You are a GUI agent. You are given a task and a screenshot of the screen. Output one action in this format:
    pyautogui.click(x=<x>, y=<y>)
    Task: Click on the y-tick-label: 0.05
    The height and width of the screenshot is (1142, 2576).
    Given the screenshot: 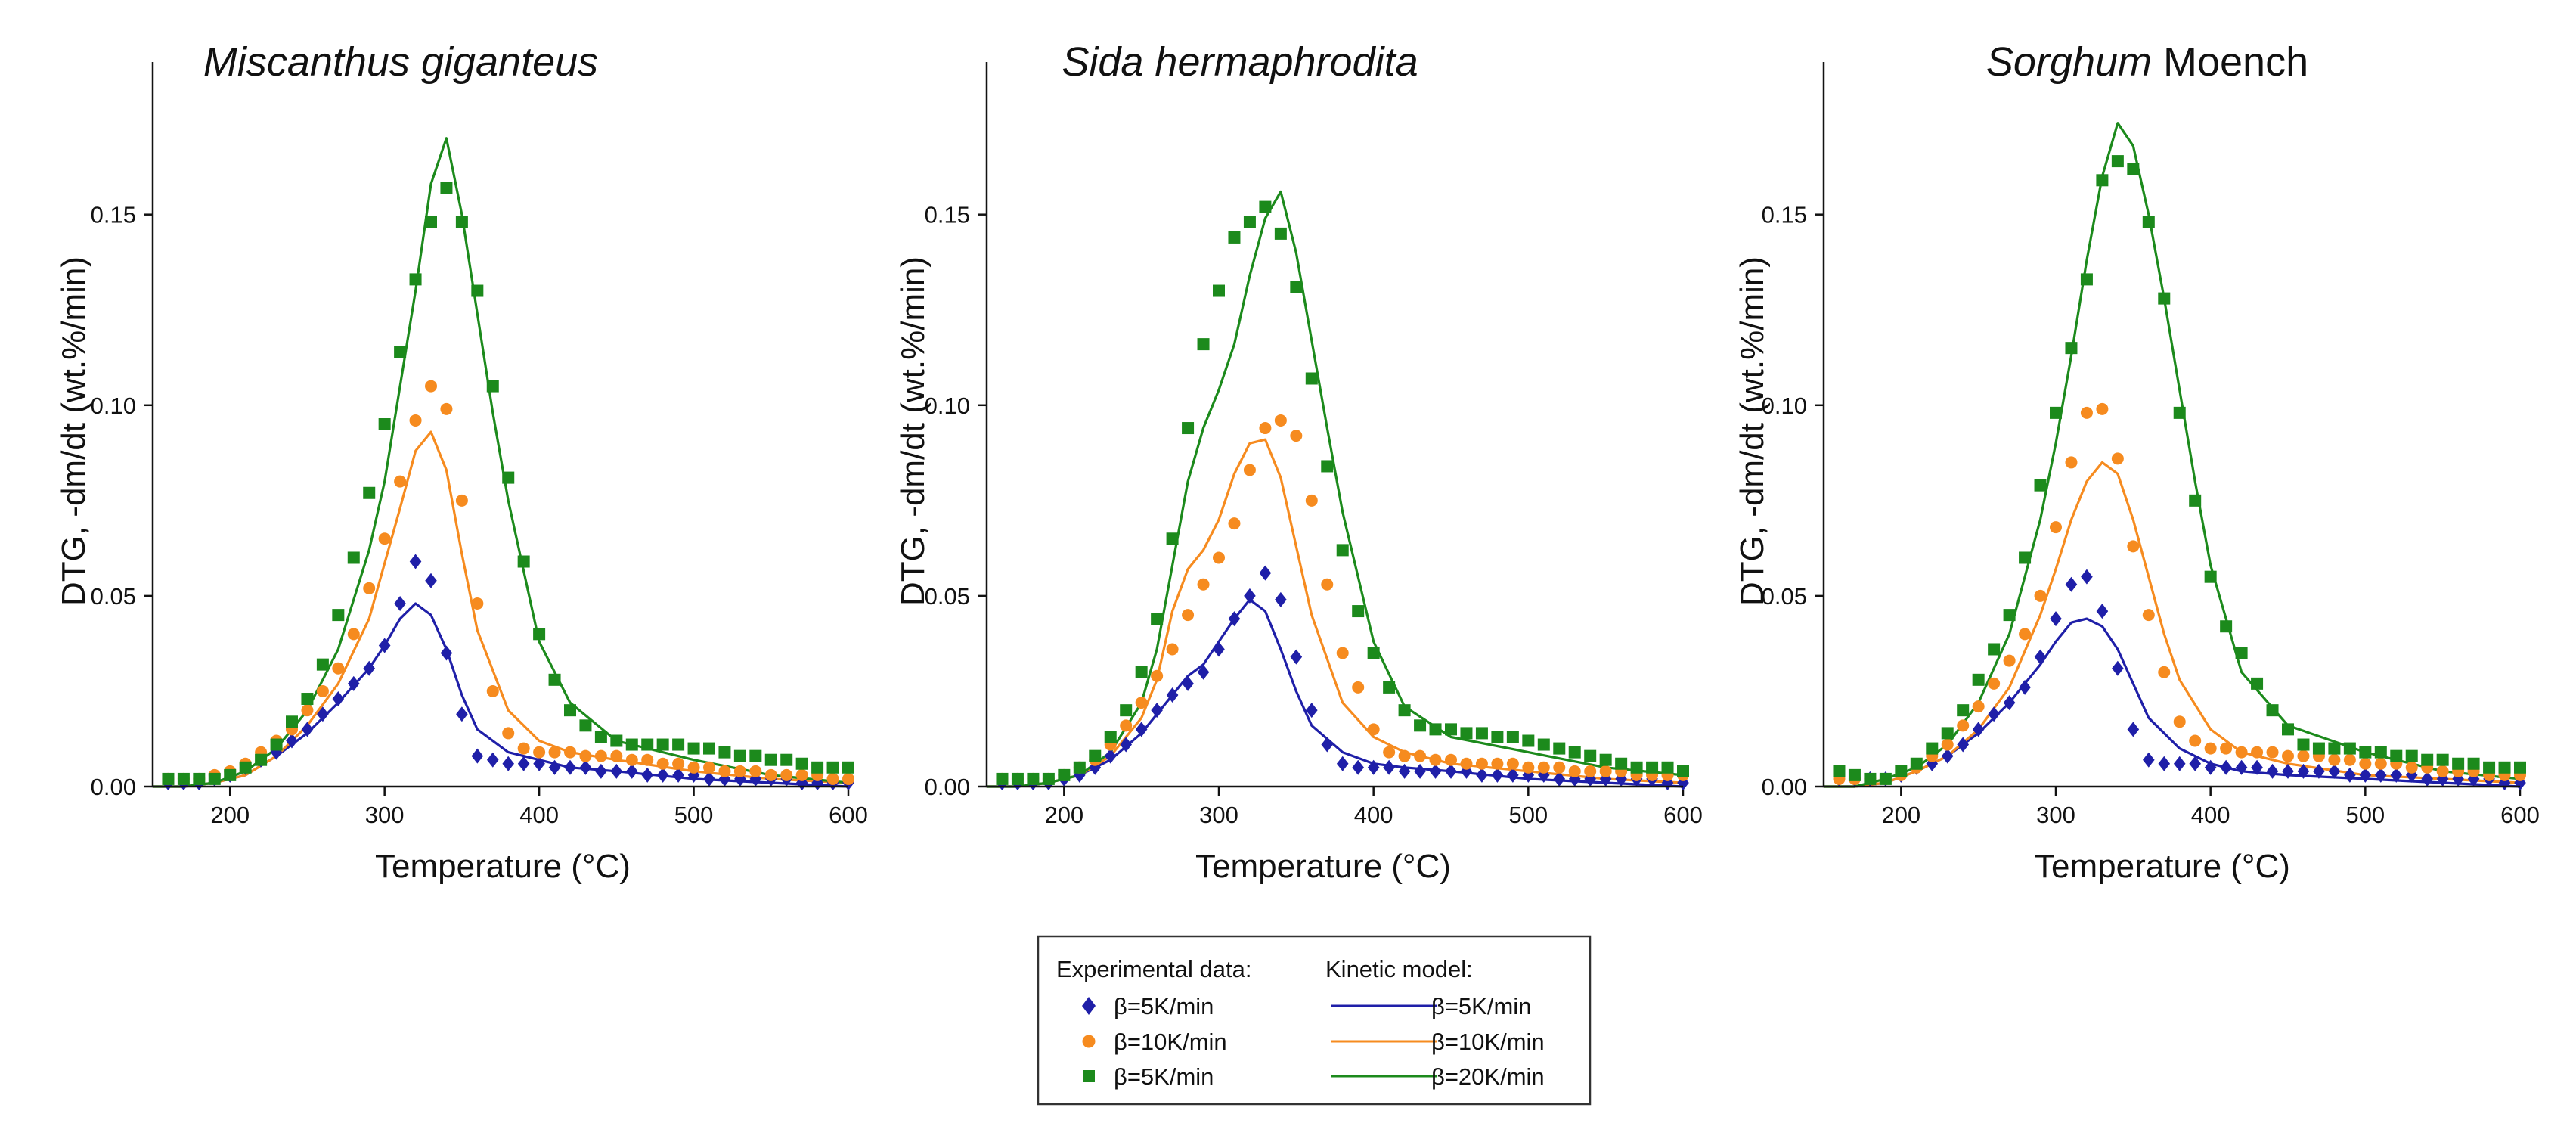 What is the action you would take?
    pyautogui.click(x=114, y=596)
    